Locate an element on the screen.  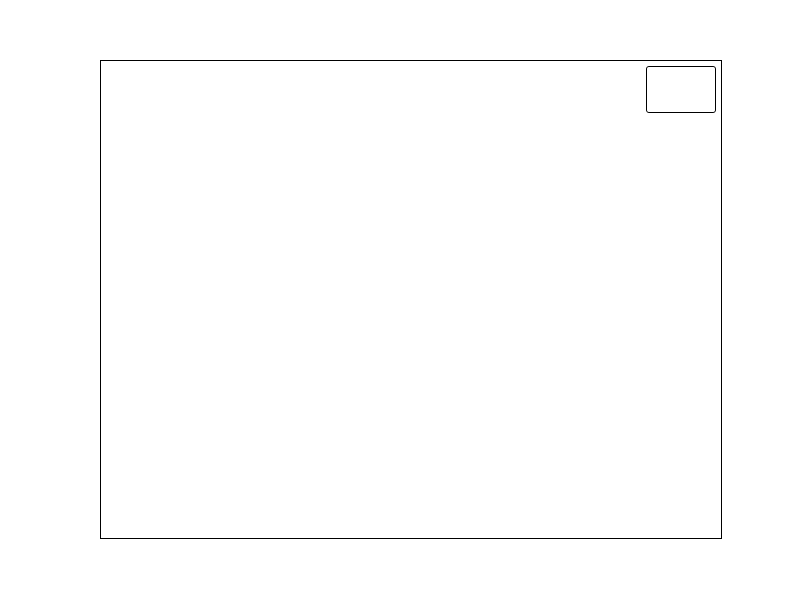
legend-box is located at coordinates (681, 89).